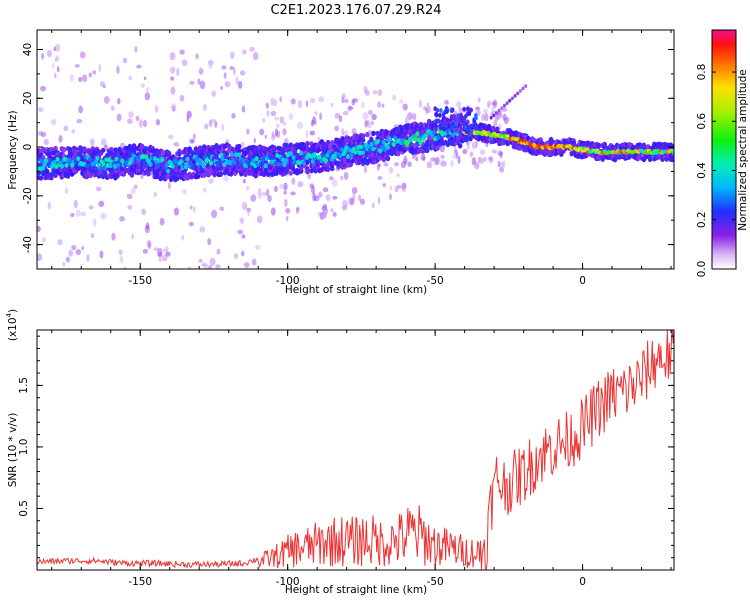 The height and width of the screenshot is (600, 750). What do you see at coordinates (435, 281) in the screenshot?
I see `x-tick-label: -50` at bounding box center [435, 281].